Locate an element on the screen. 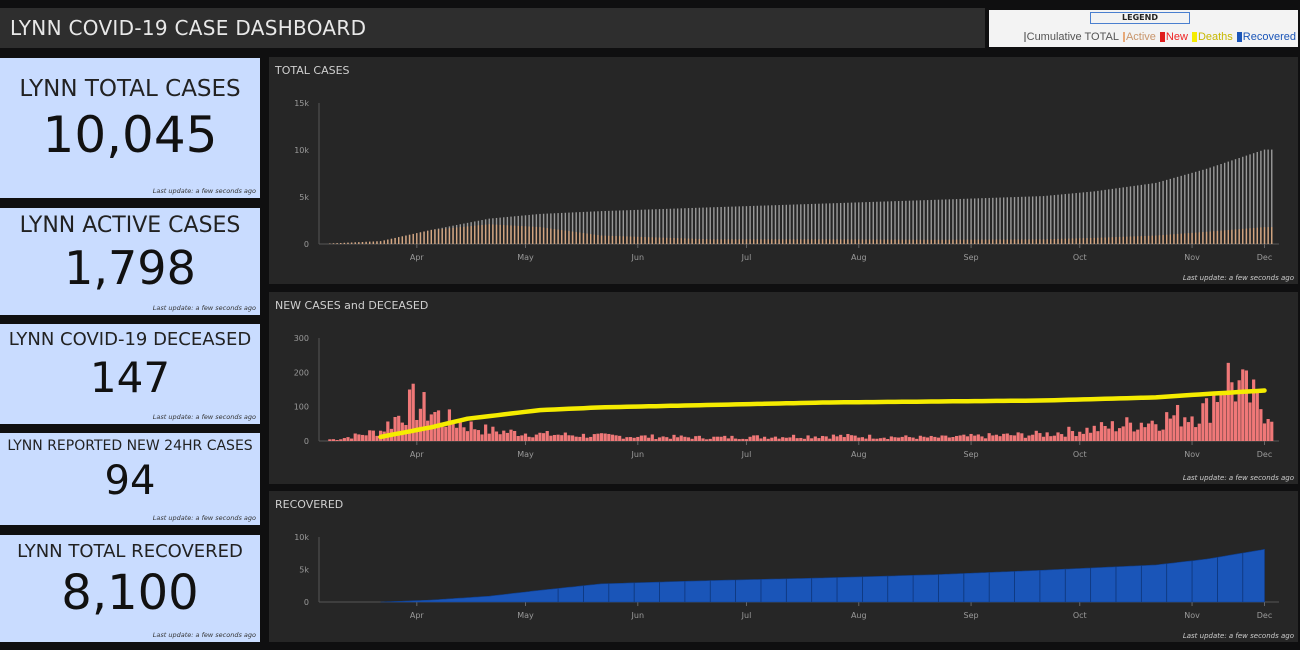 This screenshot has width=1300, height=650. legend-item-recovered: Recovered is located at coordinates (1266, 37).